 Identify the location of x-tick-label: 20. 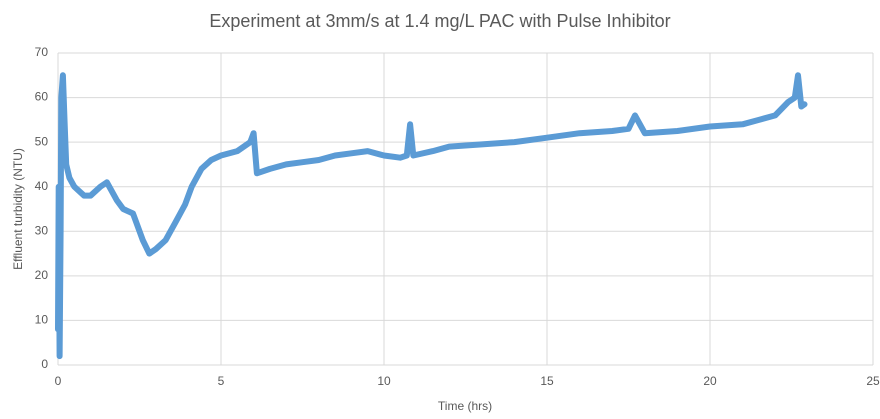
(710, 381).